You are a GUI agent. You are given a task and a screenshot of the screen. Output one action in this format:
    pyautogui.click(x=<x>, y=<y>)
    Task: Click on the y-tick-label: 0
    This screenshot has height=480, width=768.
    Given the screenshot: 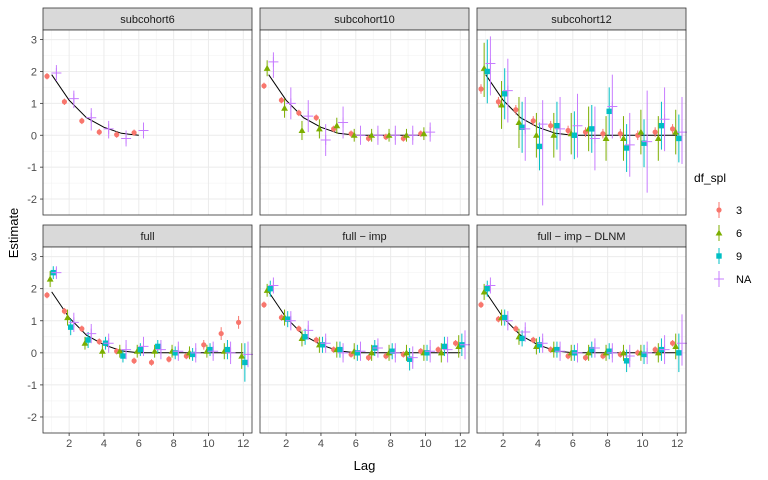 What is the action you would take?
    pyautogui.click(x=34, y=136)
    